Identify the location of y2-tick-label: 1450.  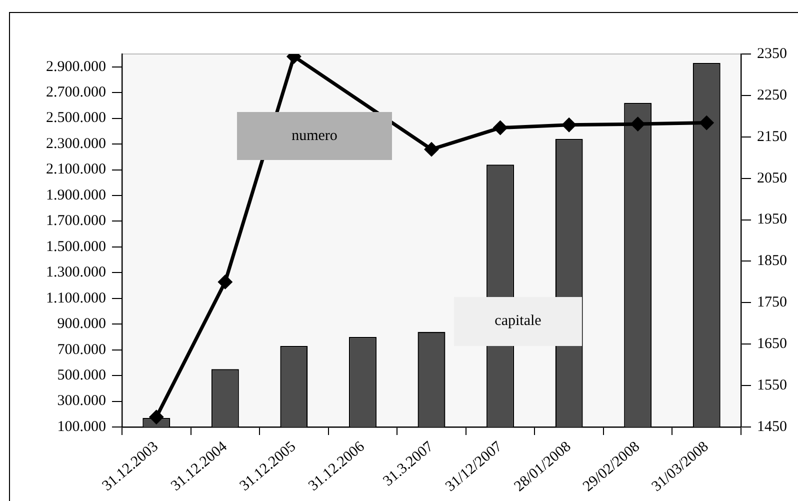
(772, 426).